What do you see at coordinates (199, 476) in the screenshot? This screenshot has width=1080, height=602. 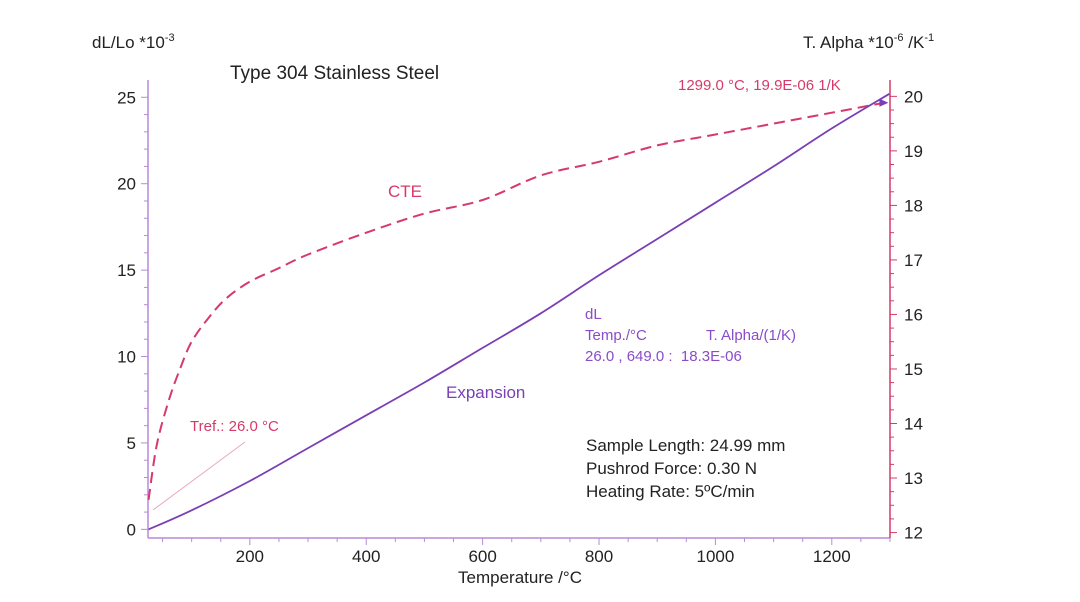 I see `tref-leader-line` at bounding box center [199, 476].